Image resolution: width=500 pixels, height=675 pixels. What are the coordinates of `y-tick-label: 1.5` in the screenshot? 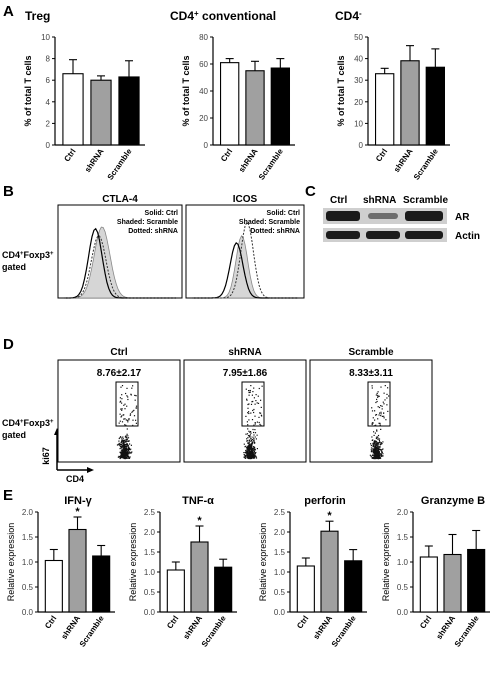 It's located at (150, 552).